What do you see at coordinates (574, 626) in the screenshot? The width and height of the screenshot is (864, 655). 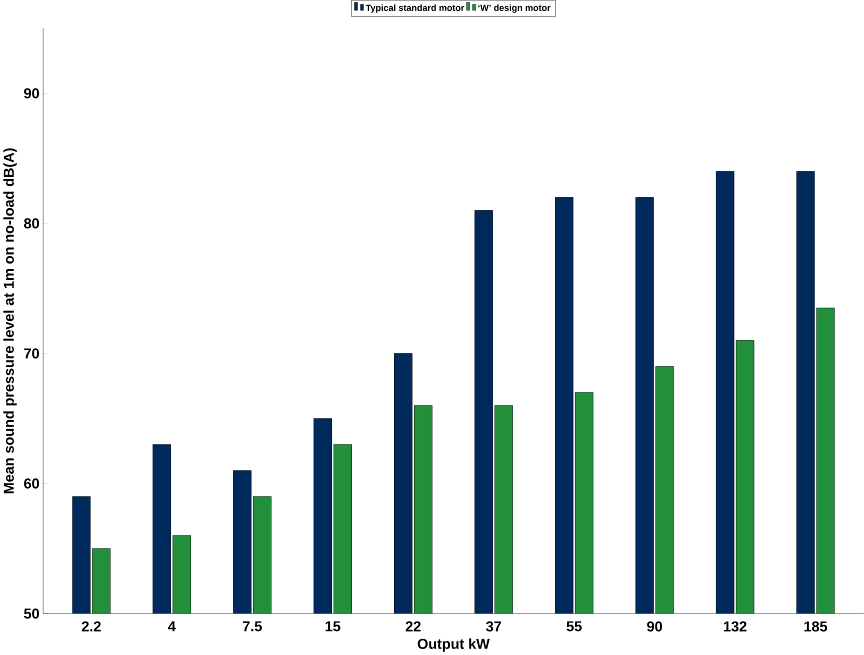 I see `x-tick-label: 55` at bounding box center [574, 626].